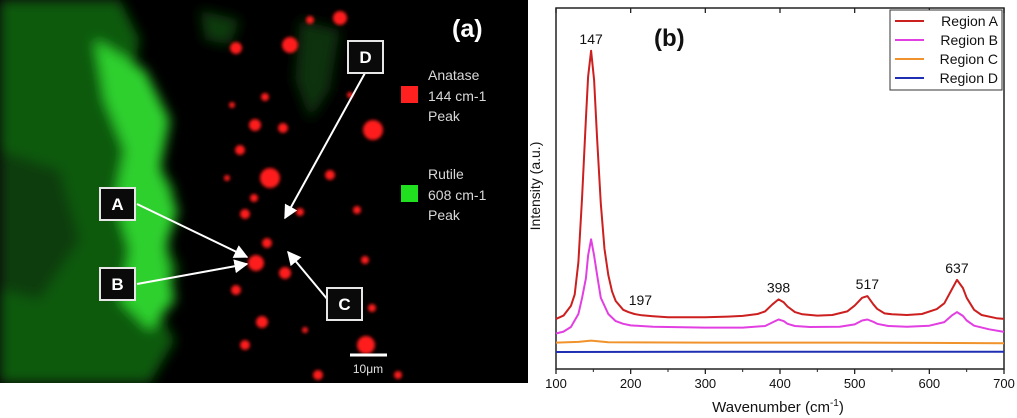 Image resolution: width=1017 pixels, height=418 pixels. Describe the element at coordinates (409, 94) in the screenshot. I see `anatase-swatch` at that location.